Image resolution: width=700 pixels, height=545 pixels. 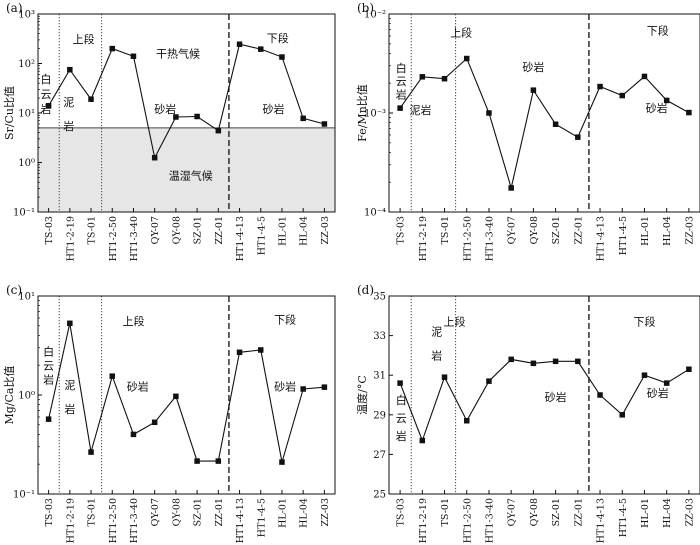 What do you see at coordinates (14, 290) in the screenshot?
I see `panel-label: (c)` at bounding box center [14, 290].